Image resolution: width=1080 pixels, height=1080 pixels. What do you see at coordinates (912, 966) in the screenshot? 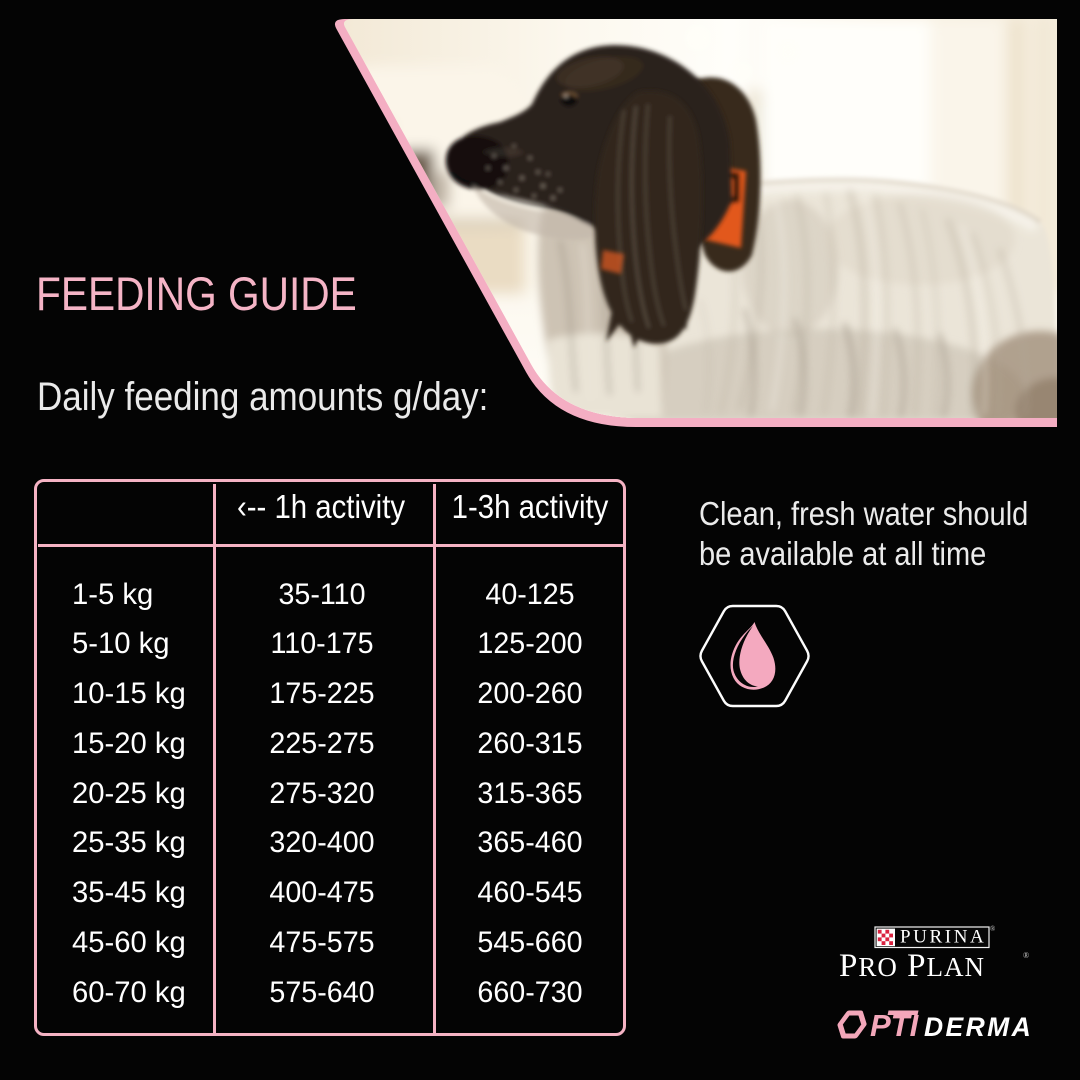
I see `svg-text: PRO PLAN` at bounding box center [912, 966].